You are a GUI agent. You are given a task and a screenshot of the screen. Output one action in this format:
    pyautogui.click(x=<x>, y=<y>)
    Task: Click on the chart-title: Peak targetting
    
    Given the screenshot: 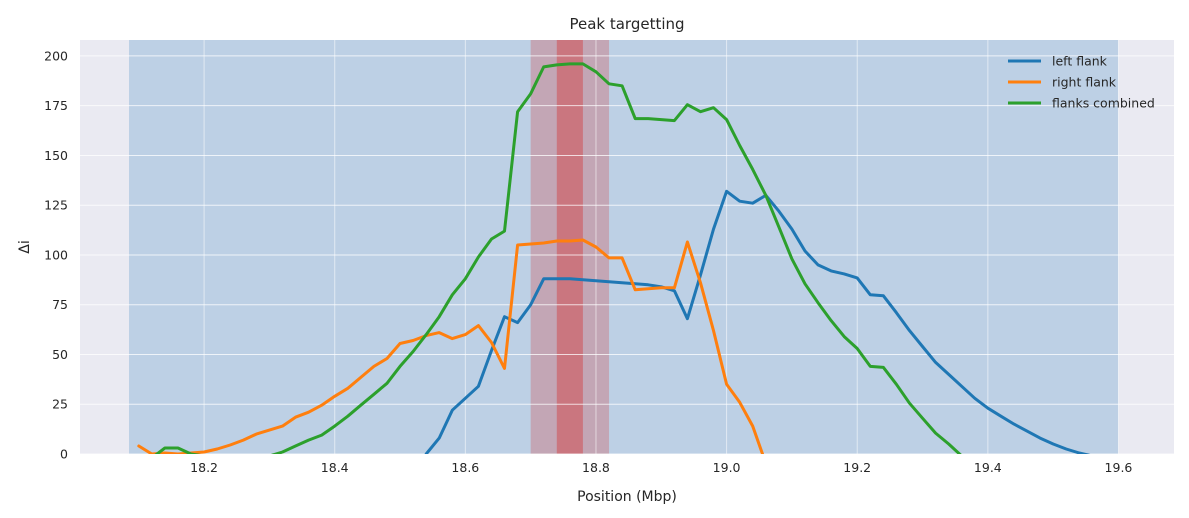 What is the action you would take?
    pyautogui.click(x=626, y=24)
    